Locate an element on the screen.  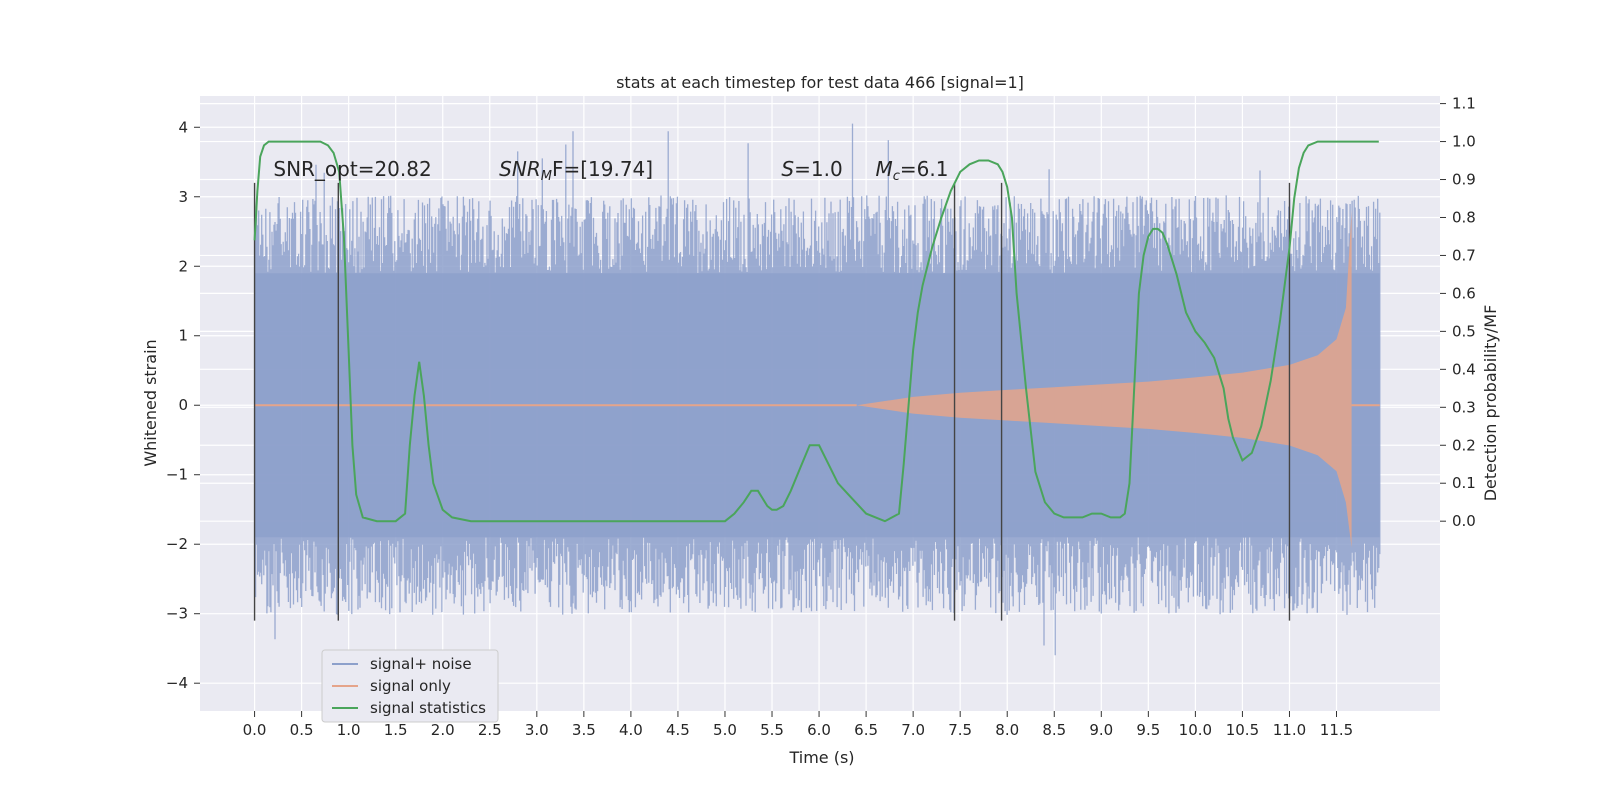
legend-label: signal statistics is located at coordinates (428, 708).